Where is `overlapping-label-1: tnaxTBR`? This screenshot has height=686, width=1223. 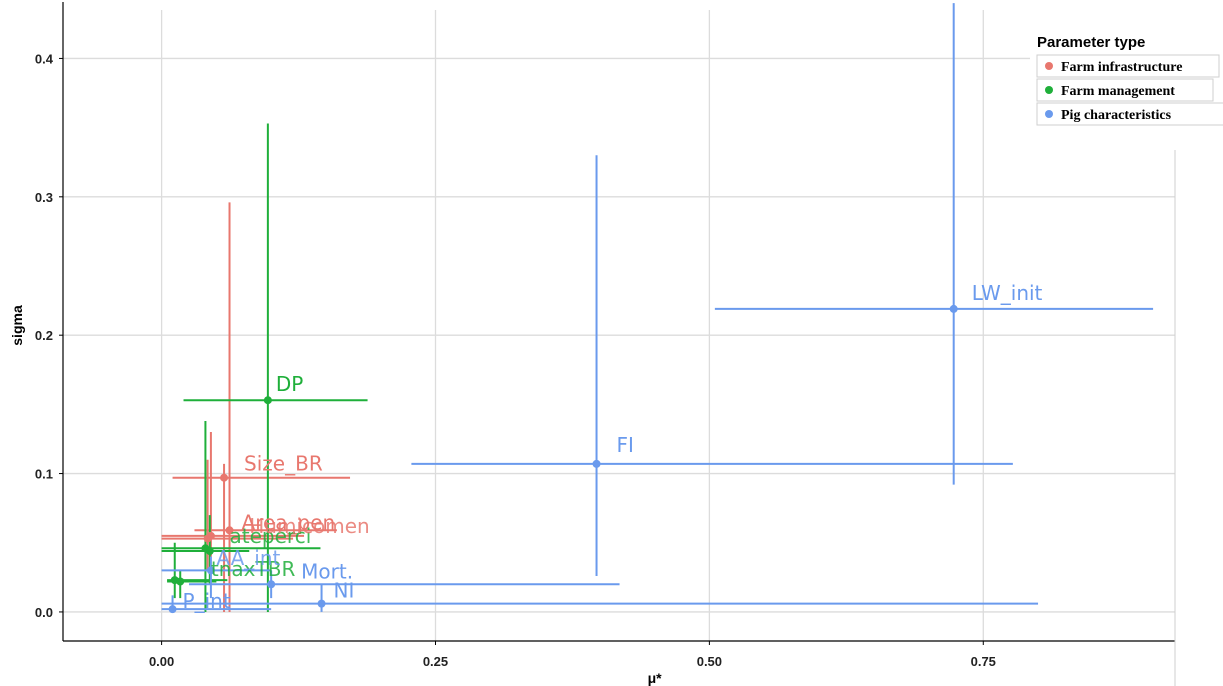
overlapping-label-1: tnaxTBR is located at coordinates (253, 569).